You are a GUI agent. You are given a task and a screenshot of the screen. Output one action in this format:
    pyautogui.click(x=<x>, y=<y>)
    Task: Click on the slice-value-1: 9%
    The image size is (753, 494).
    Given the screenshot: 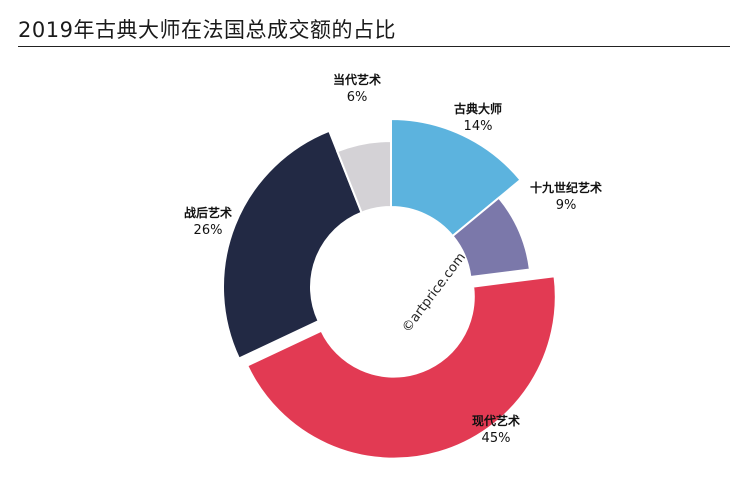 What is the action you would take?
    pyautogui.click(x=566, y=205)
    